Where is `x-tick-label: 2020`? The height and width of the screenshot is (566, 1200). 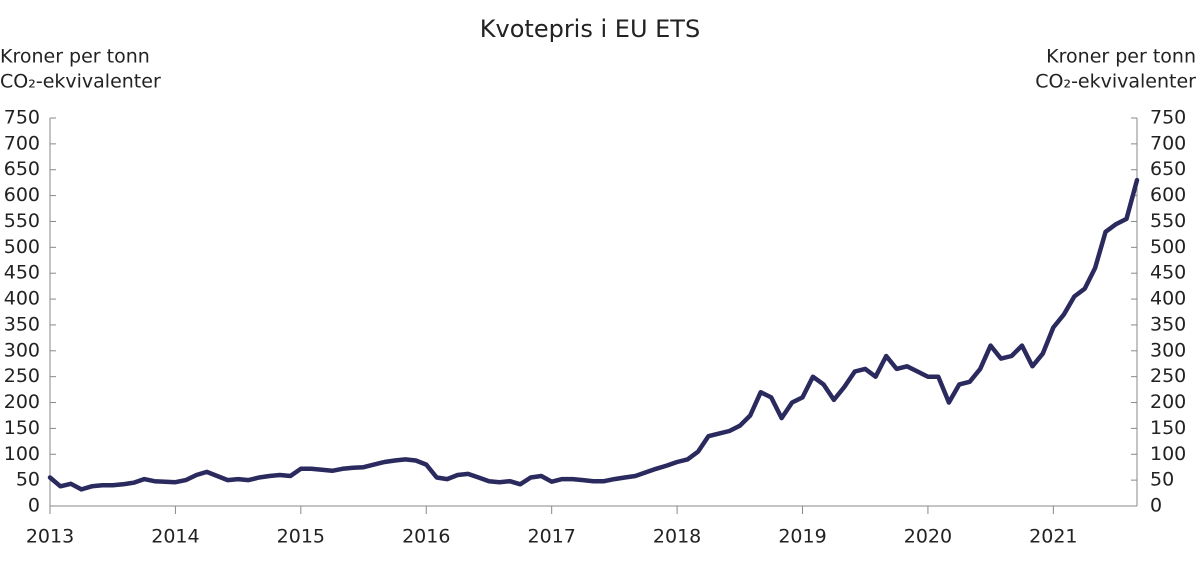
x-tick-label: 2020 is located at coordinates (928, 537).